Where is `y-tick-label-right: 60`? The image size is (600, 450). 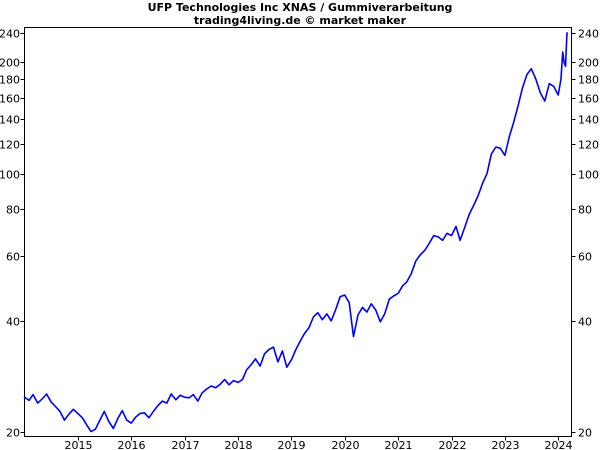
y-tick-label-right: 60 is located at coordinates (585, 257).